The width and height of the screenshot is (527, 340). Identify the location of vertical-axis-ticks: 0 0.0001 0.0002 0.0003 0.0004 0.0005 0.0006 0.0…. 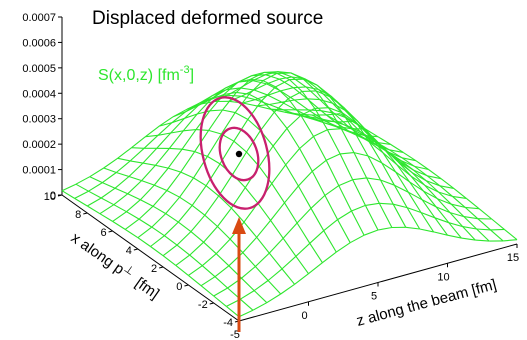
(42, 107).